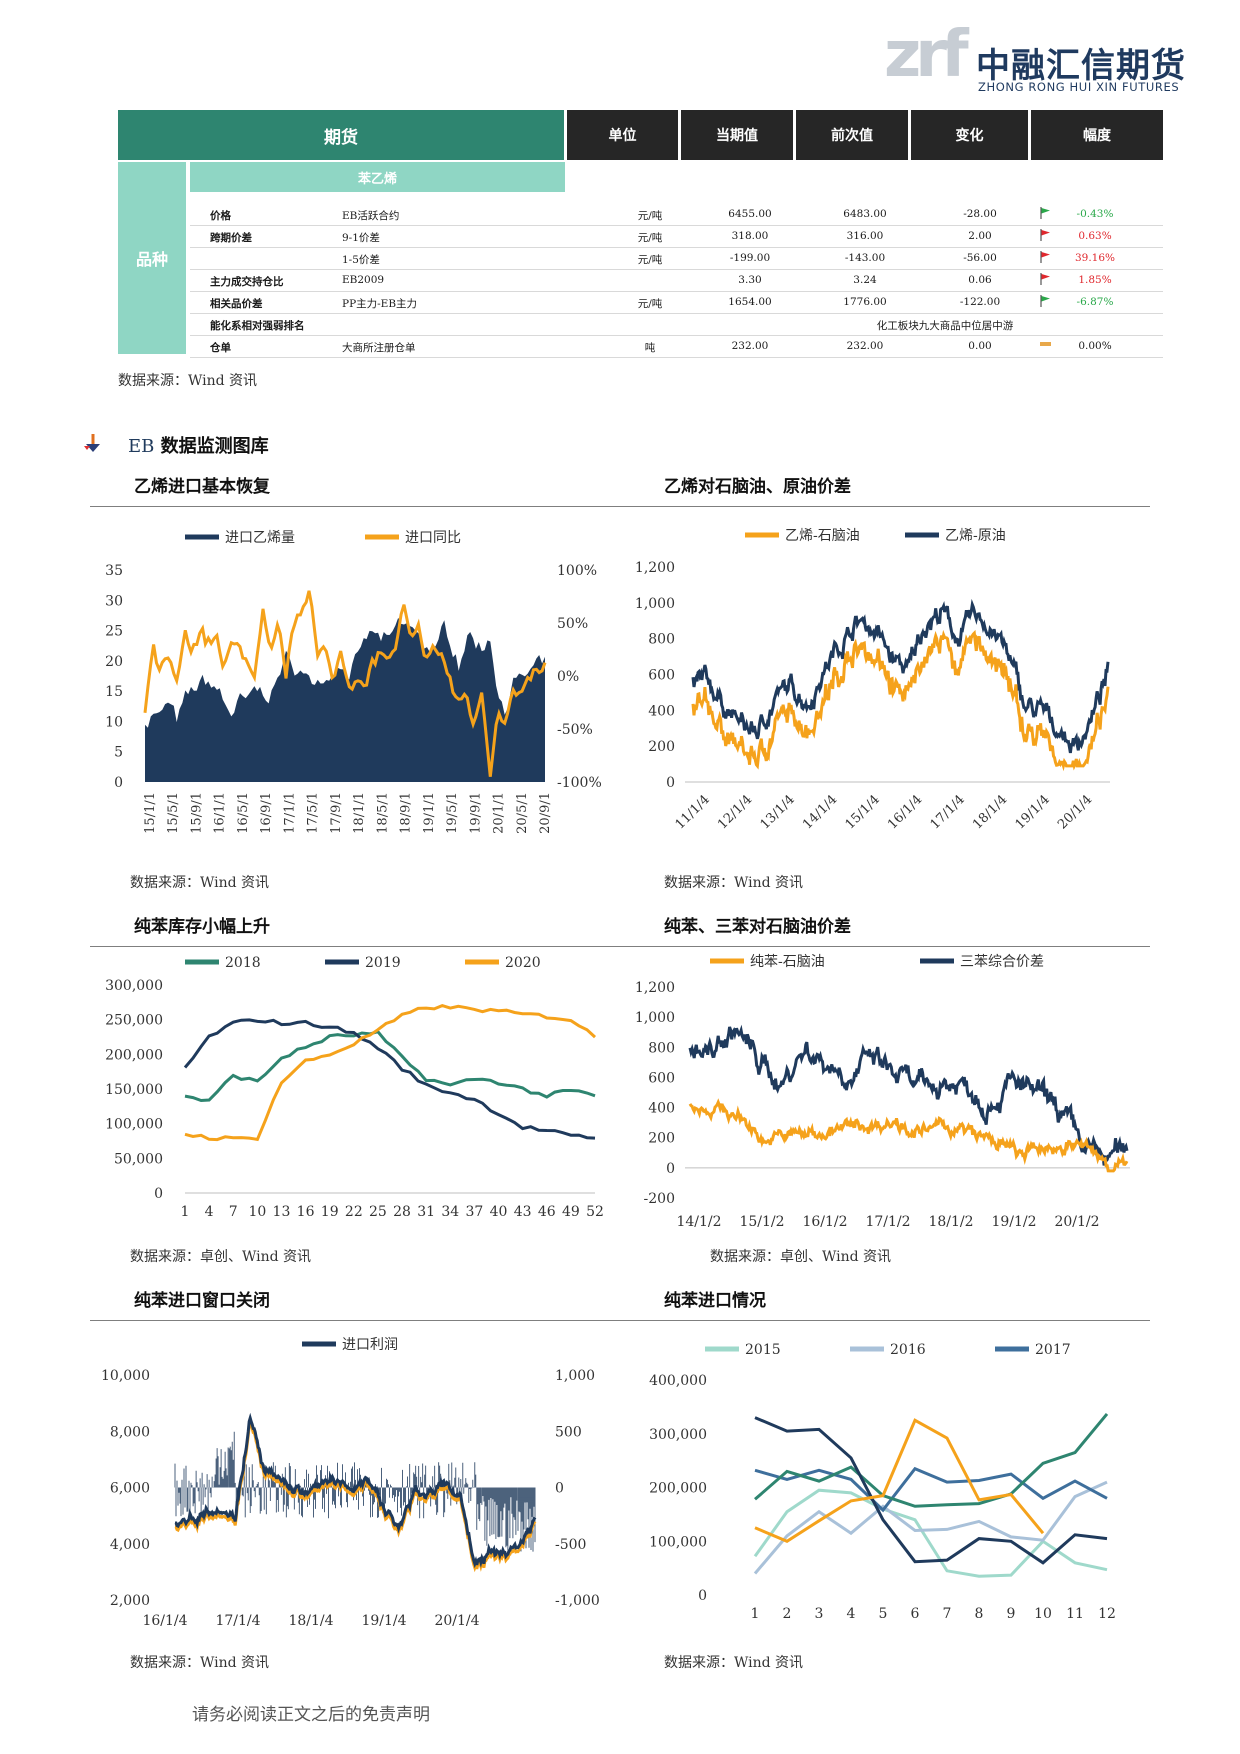 The height and width of the screenshot is (1754, 1240). Describe the element at coordinates (402, 1212) in the screenshot. I see `x-tick: 28` at that location.